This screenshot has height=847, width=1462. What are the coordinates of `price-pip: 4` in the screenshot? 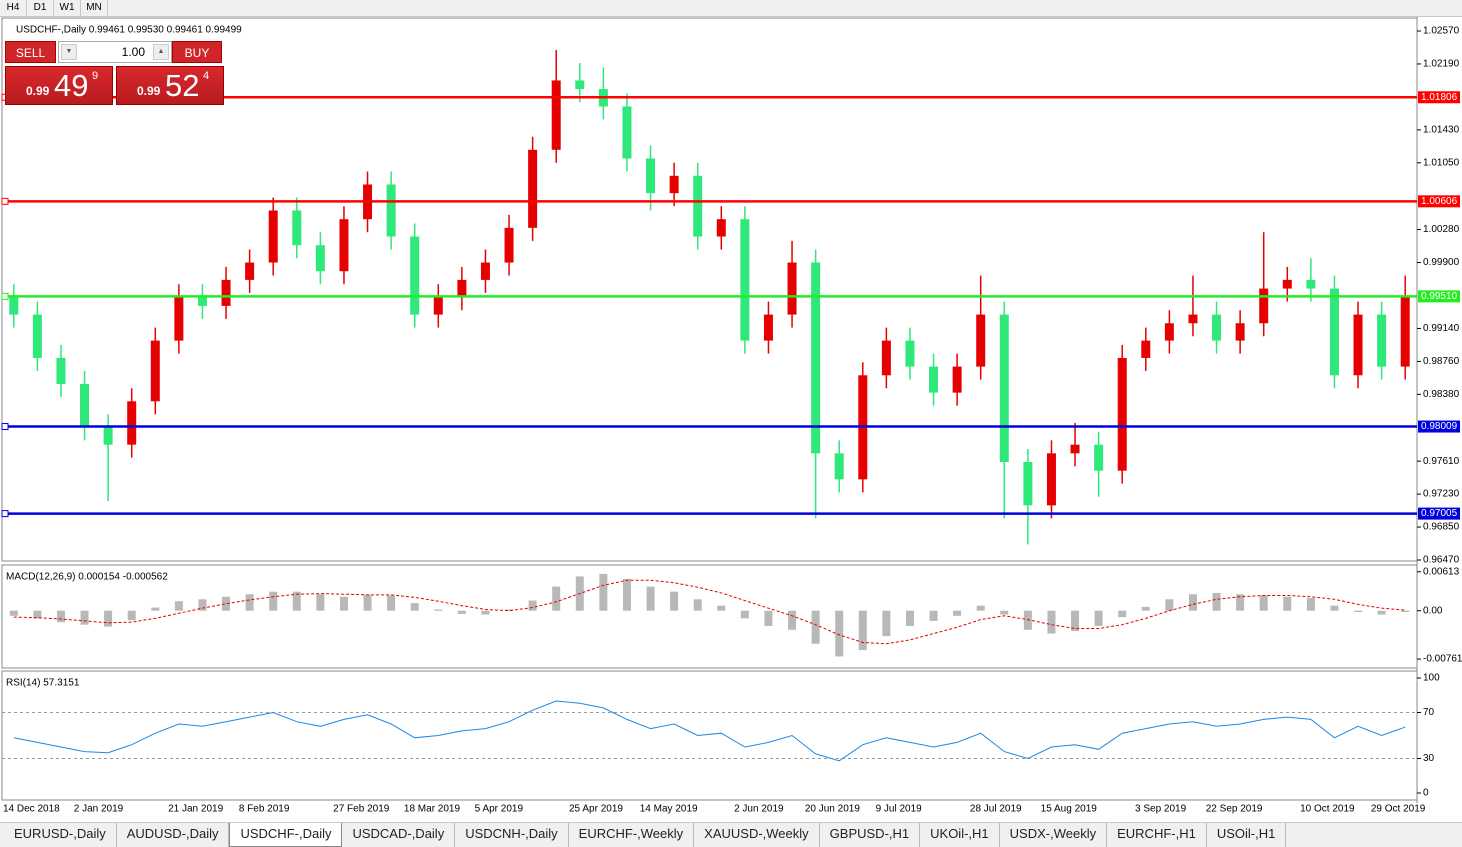 It's located at (206, 76).